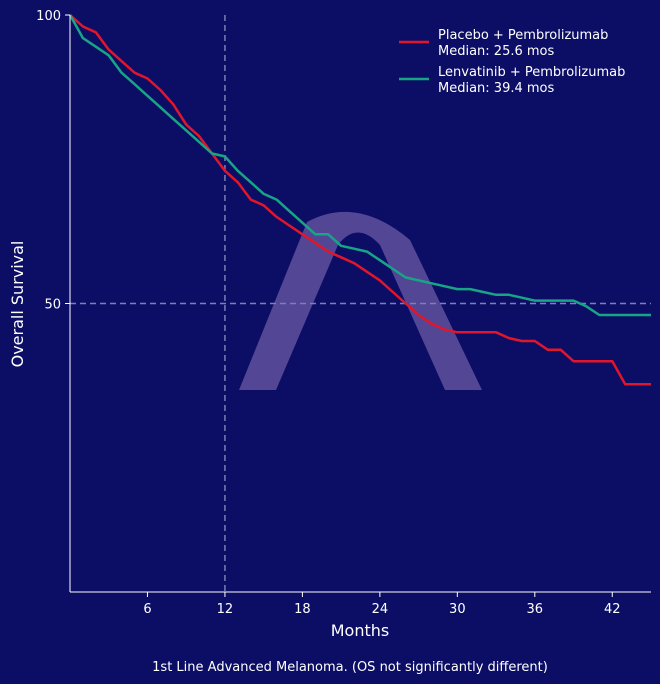 The height and width of the screenshot is (684, 660). I want to click on x-axis-title: Months, so click(360, 630).